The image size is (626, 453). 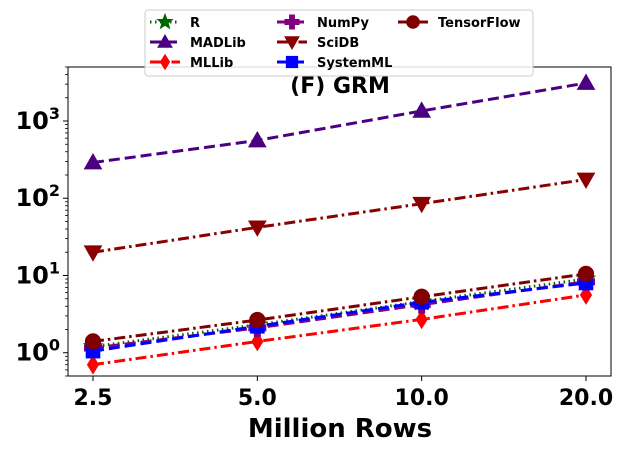 I want to click on legend-label: SystemML, so click(x=354, y=63).